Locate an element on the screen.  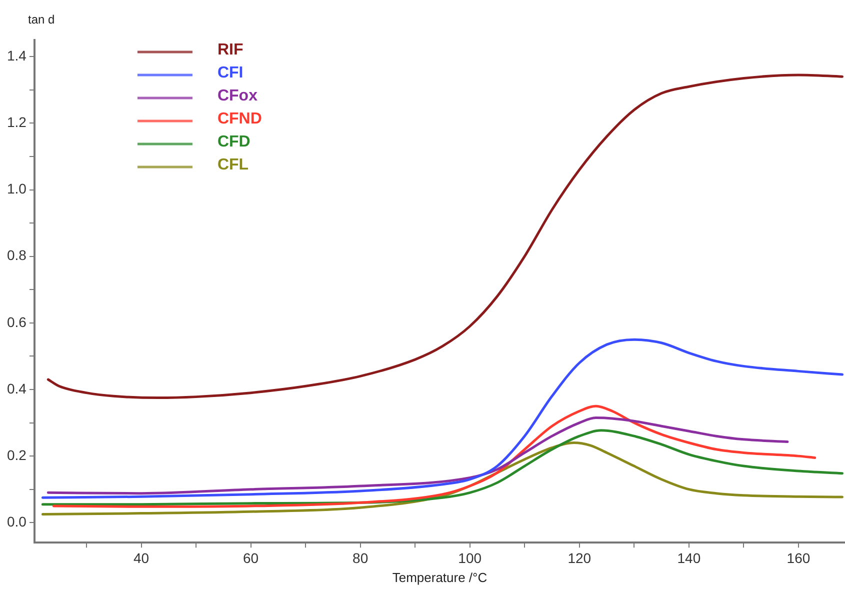
y-tick-label: 0.2 is located at coordinates (16, 454).